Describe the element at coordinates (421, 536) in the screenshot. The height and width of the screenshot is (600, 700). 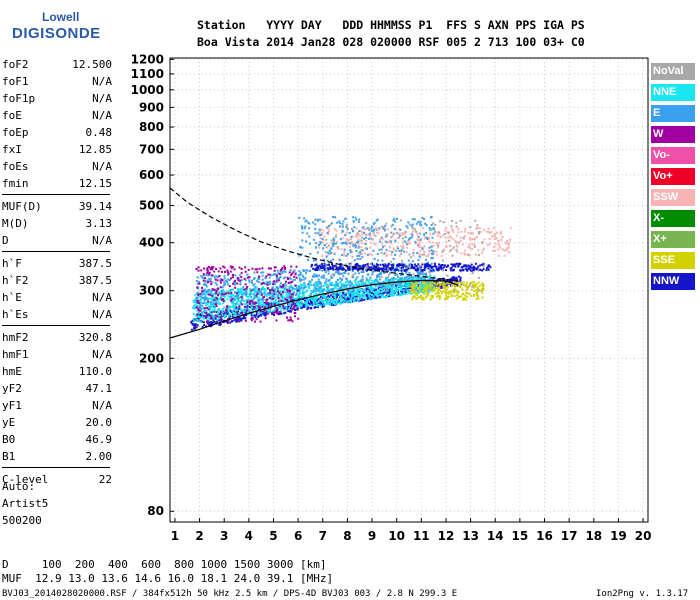
I see `x-tick-label: 11` at that location.